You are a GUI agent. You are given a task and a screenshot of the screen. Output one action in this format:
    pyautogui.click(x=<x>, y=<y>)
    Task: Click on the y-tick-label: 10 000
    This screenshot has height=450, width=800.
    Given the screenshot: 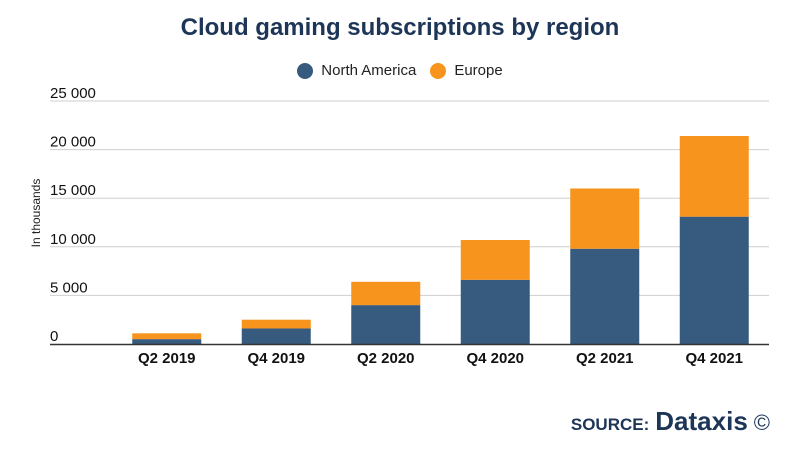 What is the action you would take?
    pyautogui.click(x=73, y=239)
    